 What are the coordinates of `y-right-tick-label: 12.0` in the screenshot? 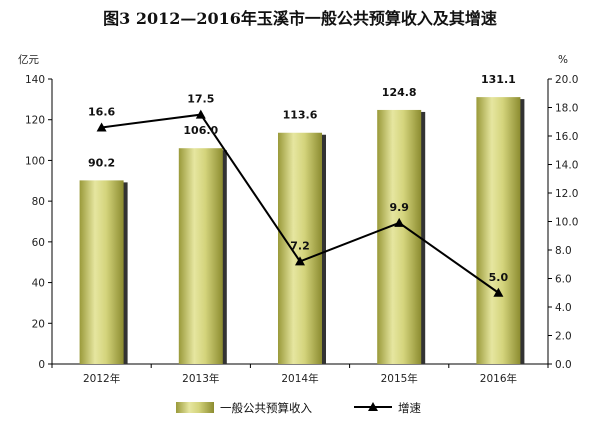 It's located at (566, 194).